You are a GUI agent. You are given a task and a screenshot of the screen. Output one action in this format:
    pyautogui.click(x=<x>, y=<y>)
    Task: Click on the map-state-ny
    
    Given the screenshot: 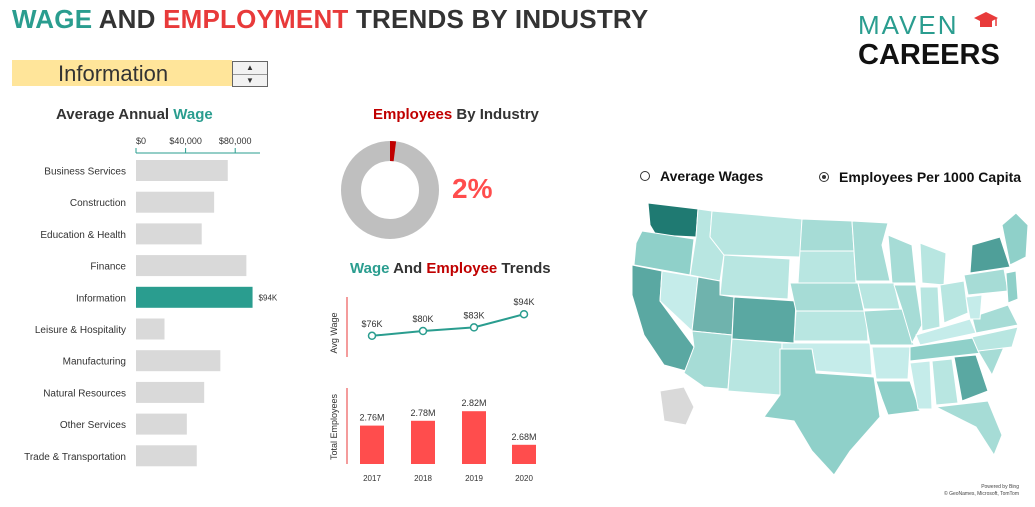 What is the action you would take?
    pyautogui.click(x=990, y=255)
    